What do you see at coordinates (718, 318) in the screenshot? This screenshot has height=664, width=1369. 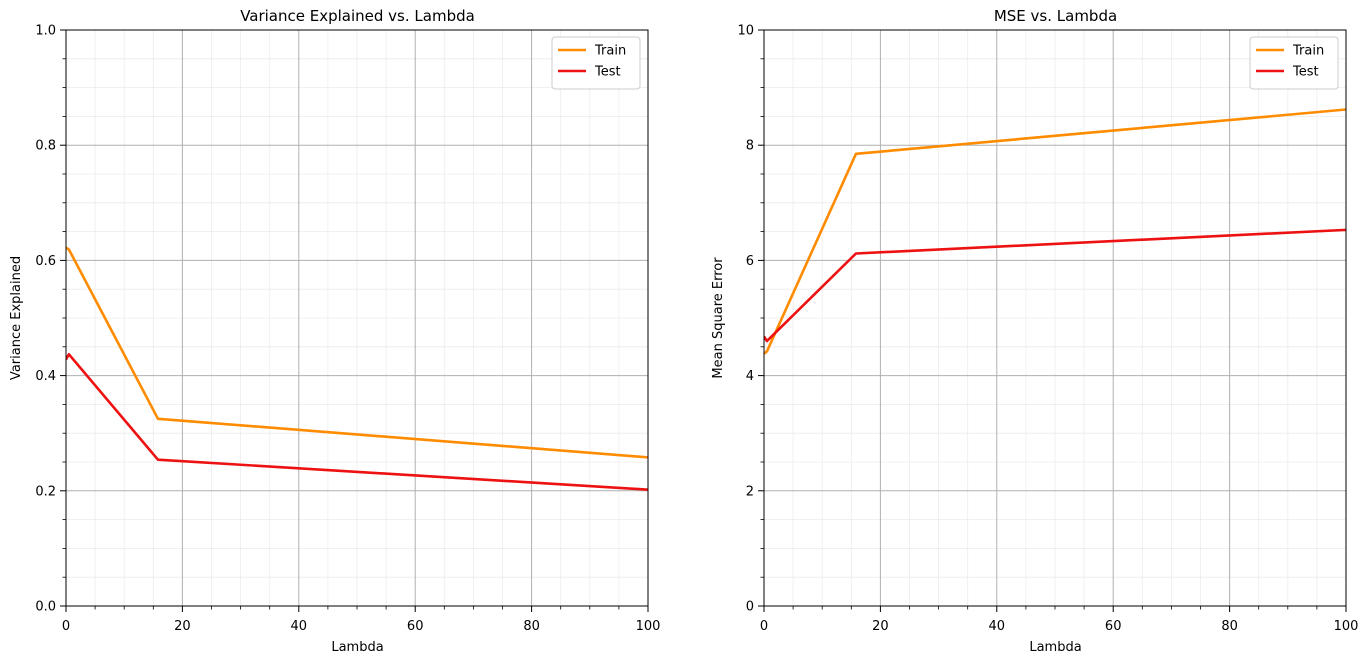 I see `y-axis-label: Mean Square Error` at bounding box center [718, 318].